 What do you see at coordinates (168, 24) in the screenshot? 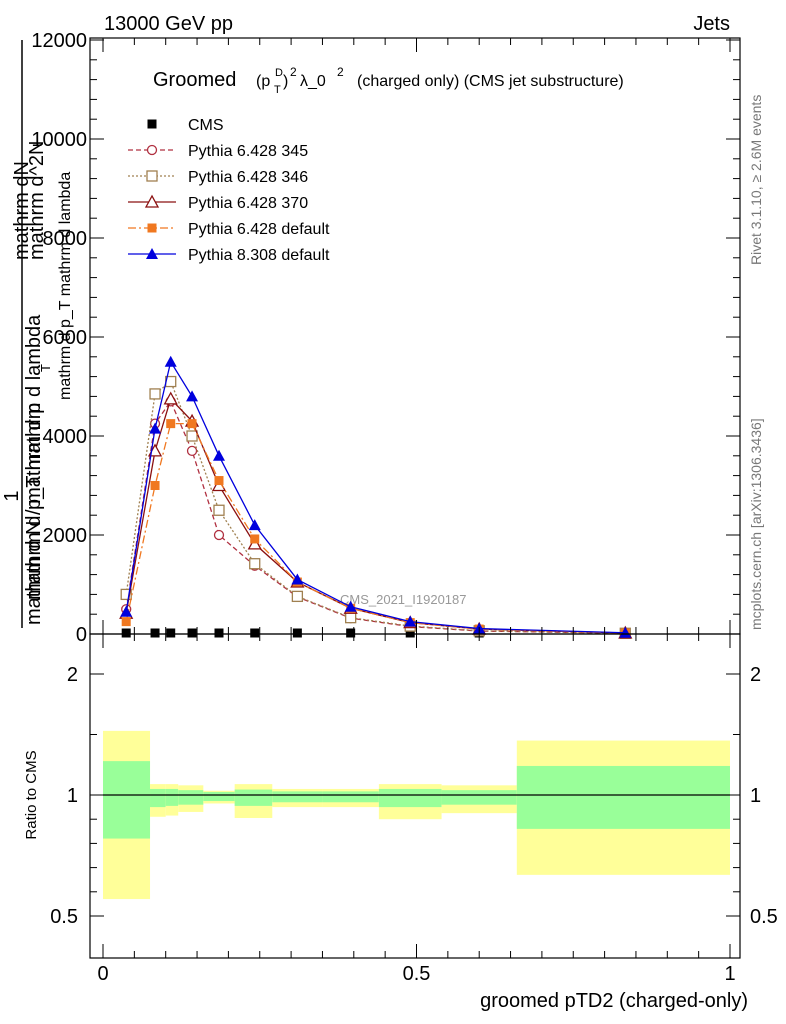
I see `header-left-label: 13000 GeV pp` at bounding box center [168, 24].